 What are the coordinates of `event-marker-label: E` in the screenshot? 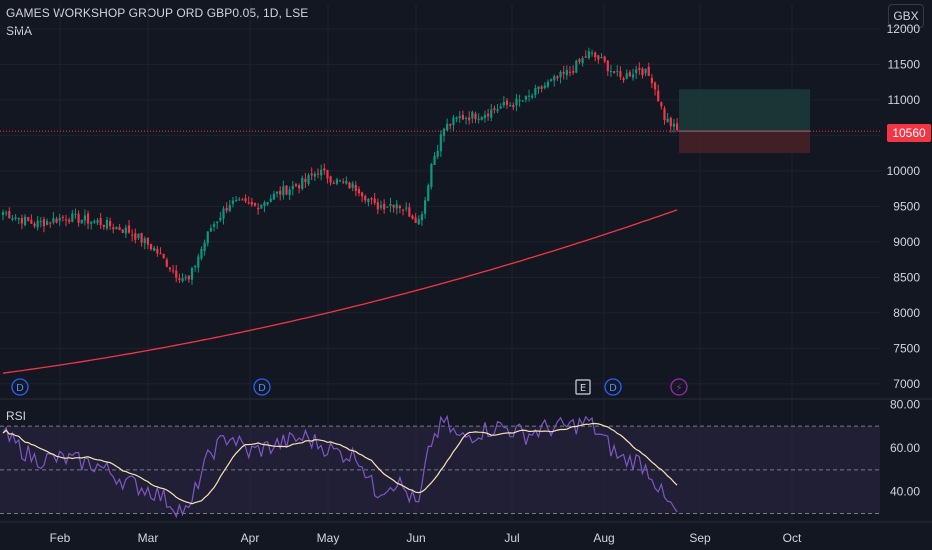 It's located at (583, 388).